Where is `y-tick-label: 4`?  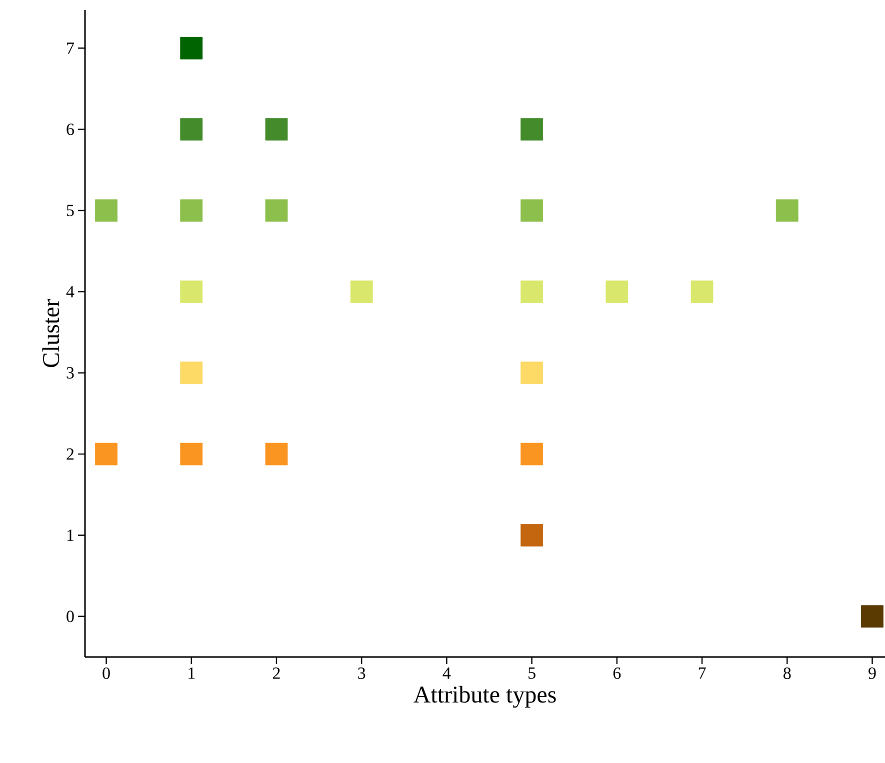
y-tick-label: 4 is located at coordinates (70, 292).